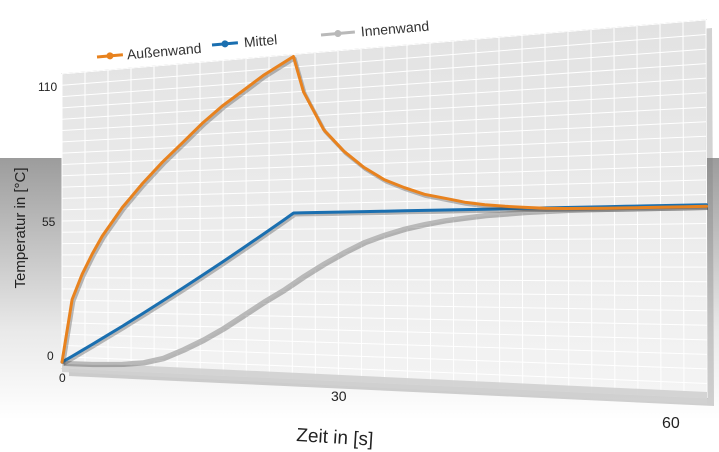 This screenshot has height=452, width=719. I want to click on legend-item: Mittel, so click(244, 40).